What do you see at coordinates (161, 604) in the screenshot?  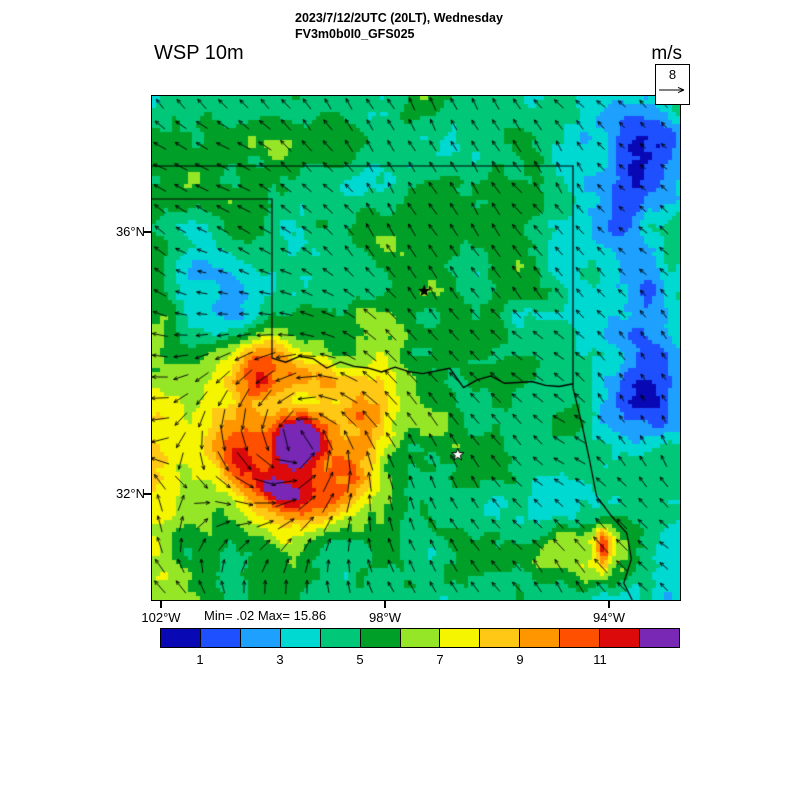 I see `lon-tick-mark-102w` at bounding box center [161, 604].